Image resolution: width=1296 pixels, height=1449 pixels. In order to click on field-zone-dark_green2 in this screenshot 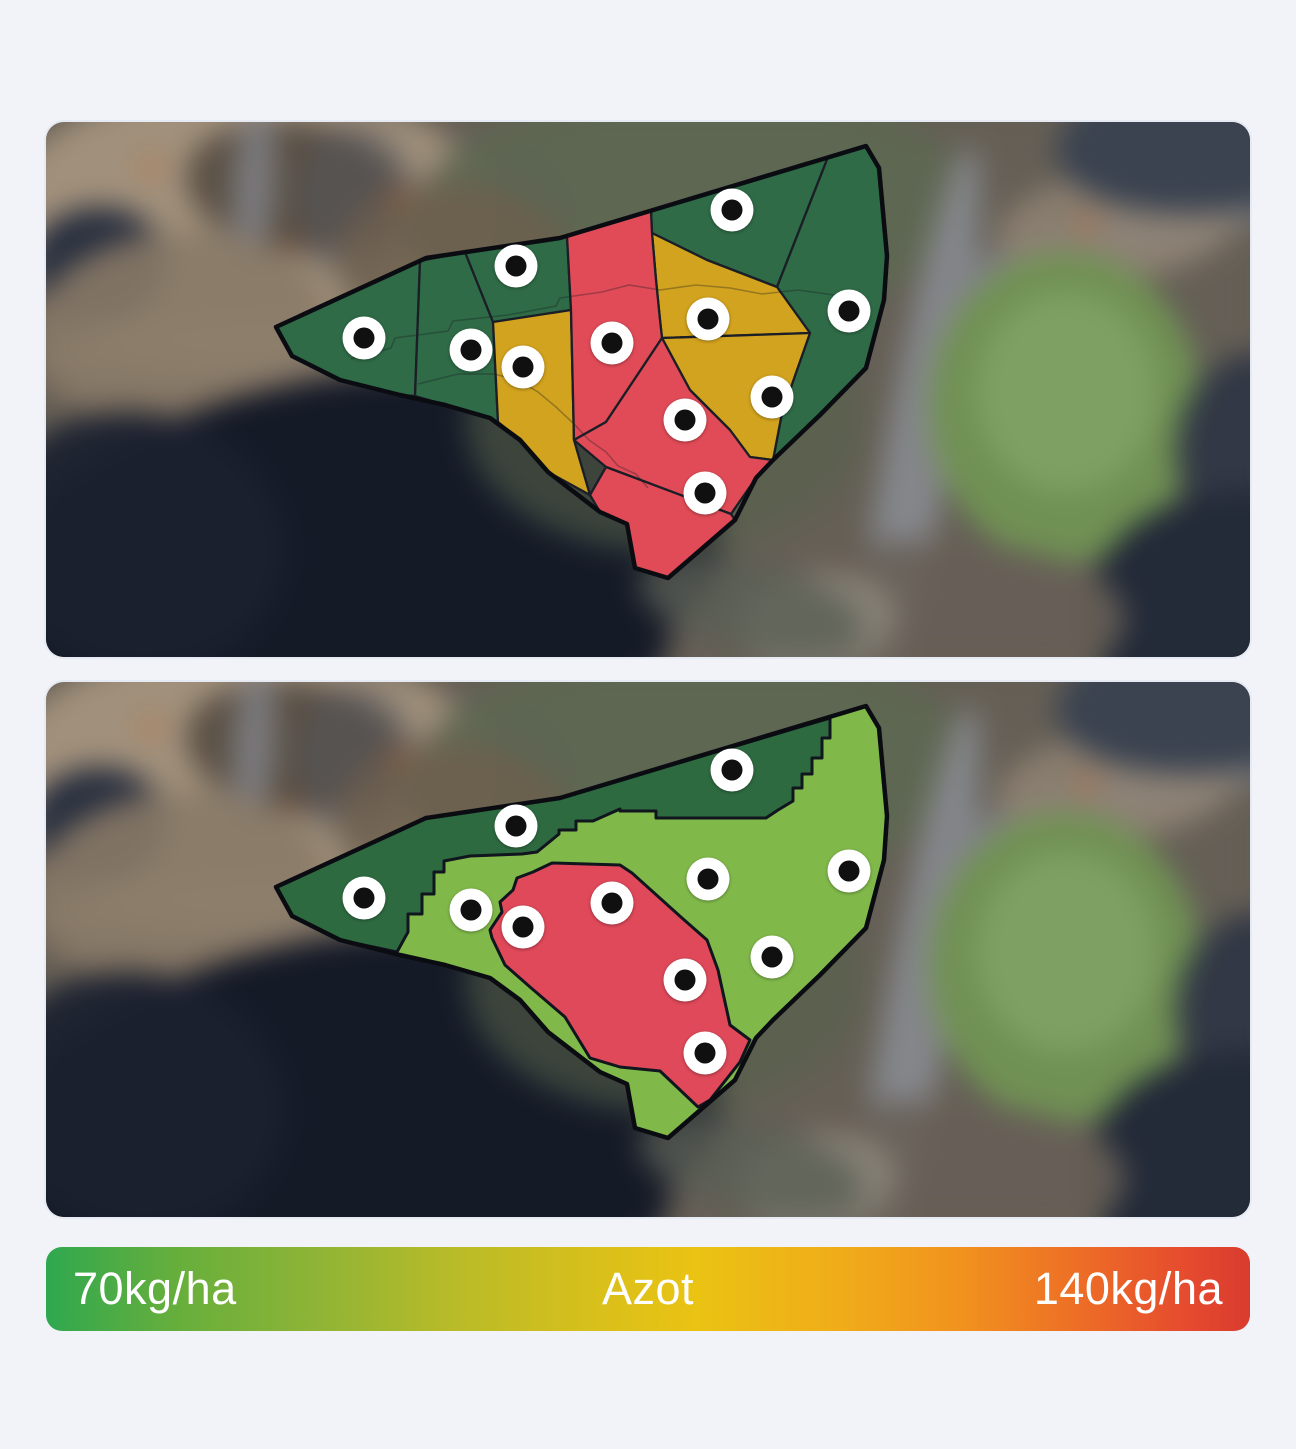, I will do `click(553, 835)`.